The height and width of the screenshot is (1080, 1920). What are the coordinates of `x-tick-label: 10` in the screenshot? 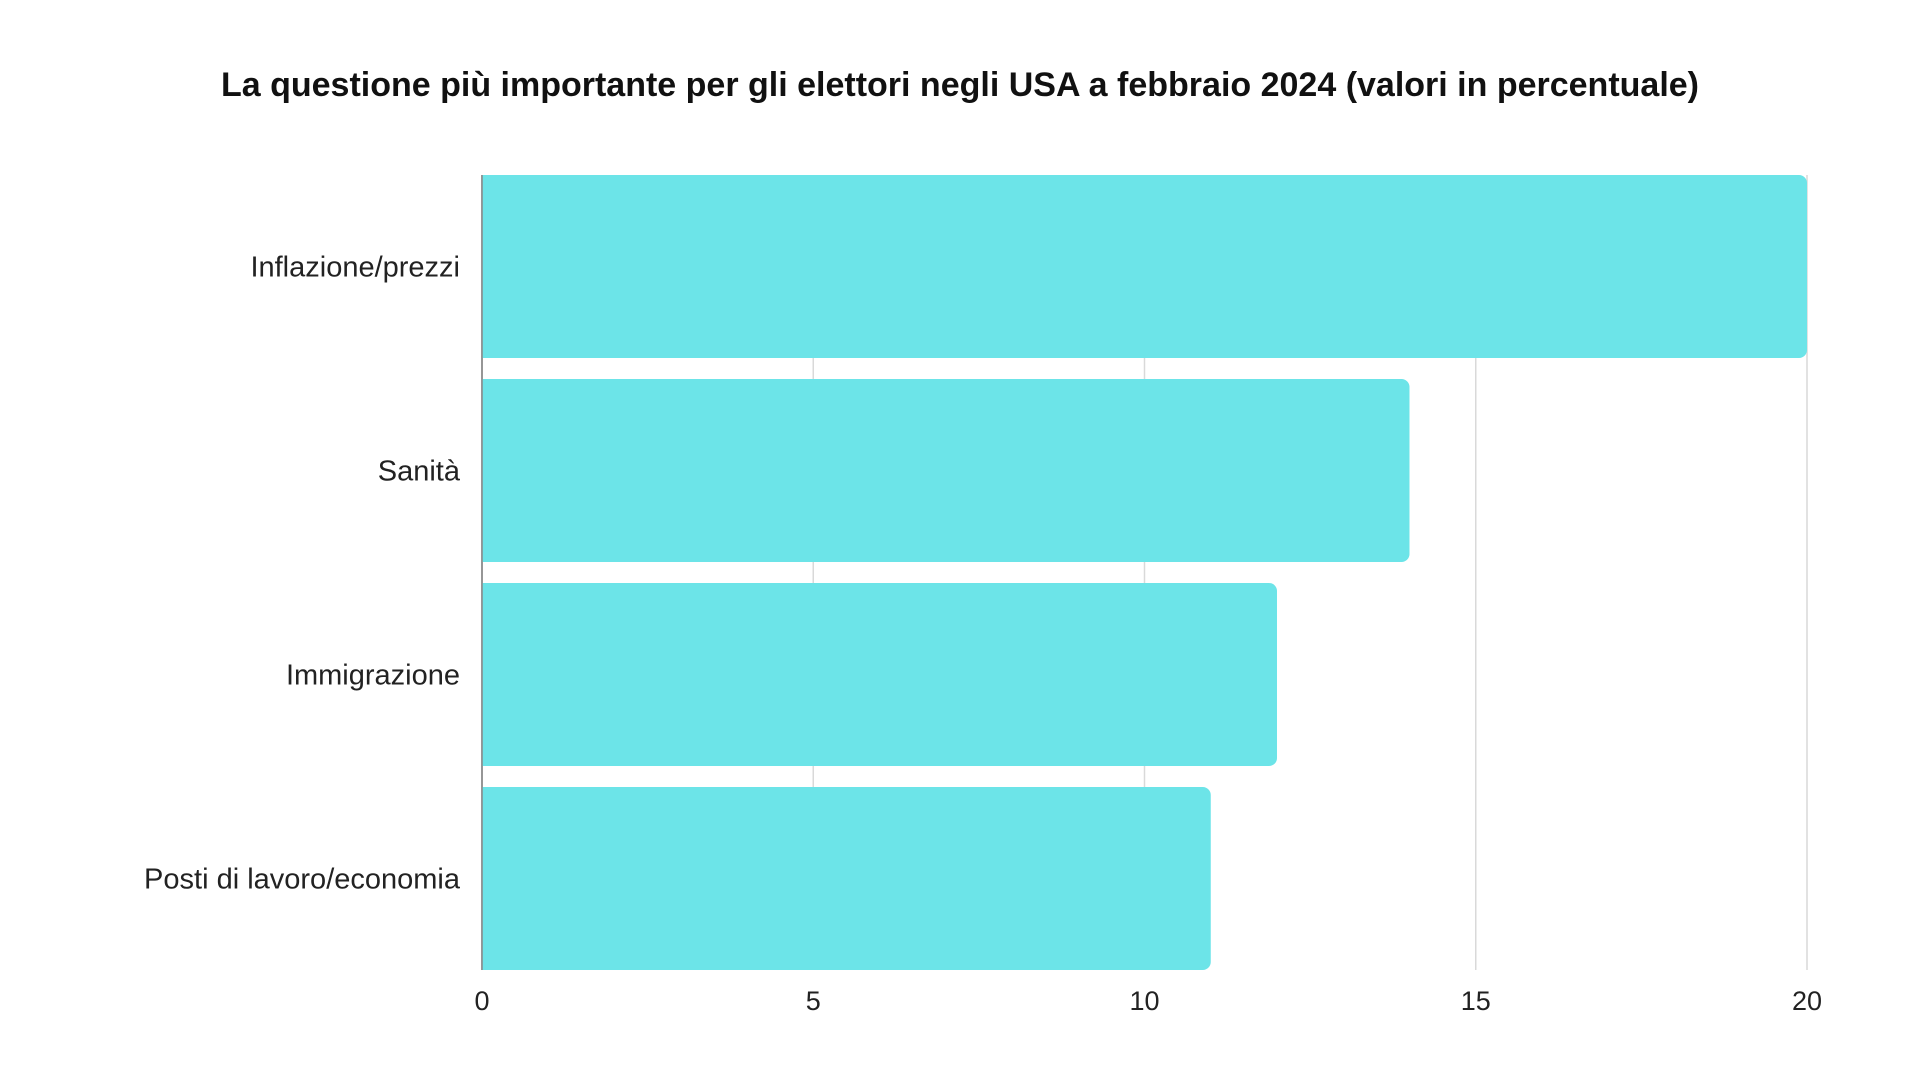 It's located at (1144, 1001).